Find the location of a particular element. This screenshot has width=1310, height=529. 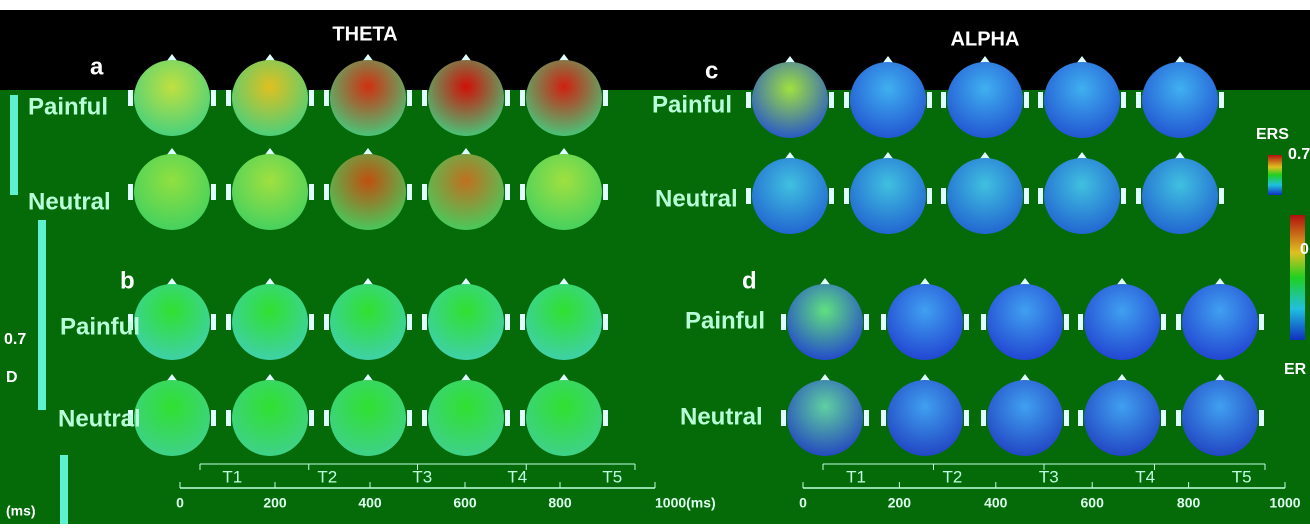

tick-label: 600 is located at coordinates (465, 503).